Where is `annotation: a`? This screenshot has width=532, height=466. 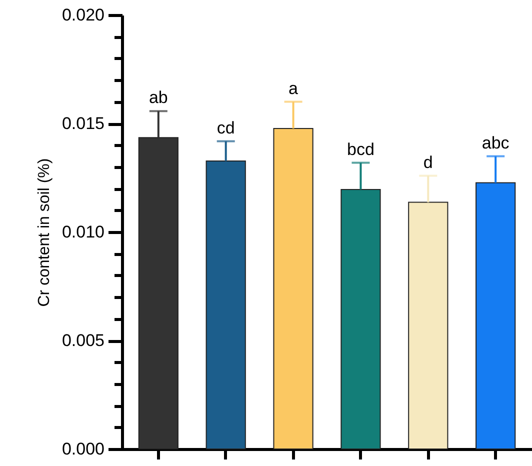 annotation: a is located at coordinates (293, 88).